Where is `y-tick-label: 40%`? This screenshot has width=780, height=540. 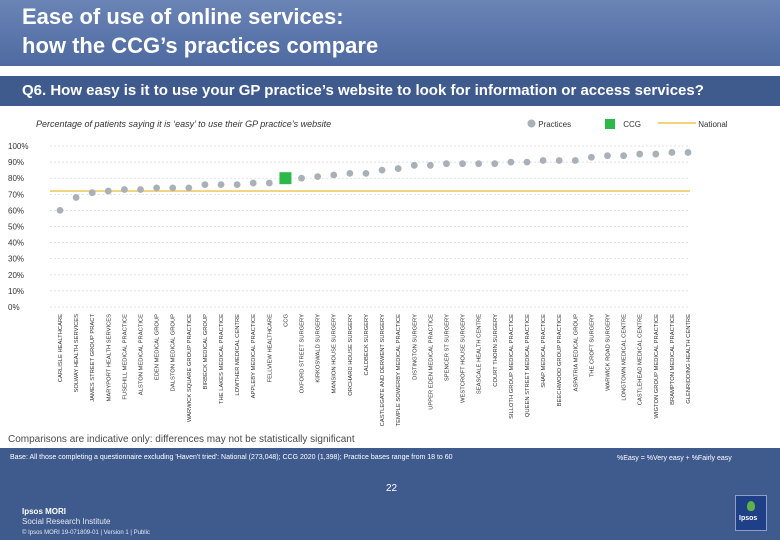
y-tick-label: 40% is located at coordinates (16, 243).